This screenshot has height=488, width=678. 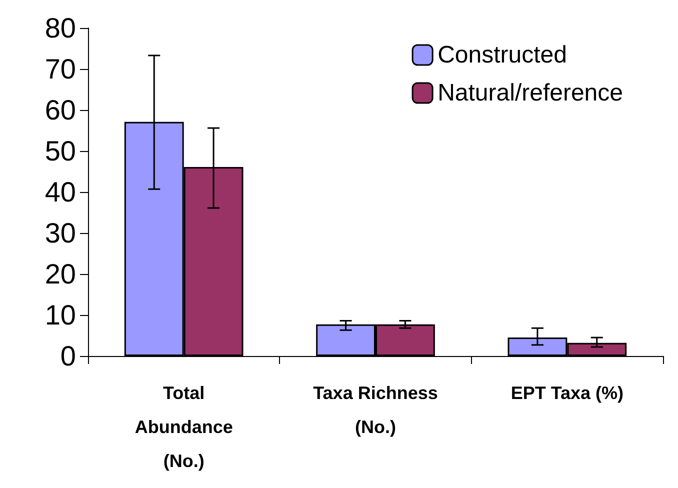 I want to click on x-tick-label: EPT Taxa (%), so click(x=567, y=393).